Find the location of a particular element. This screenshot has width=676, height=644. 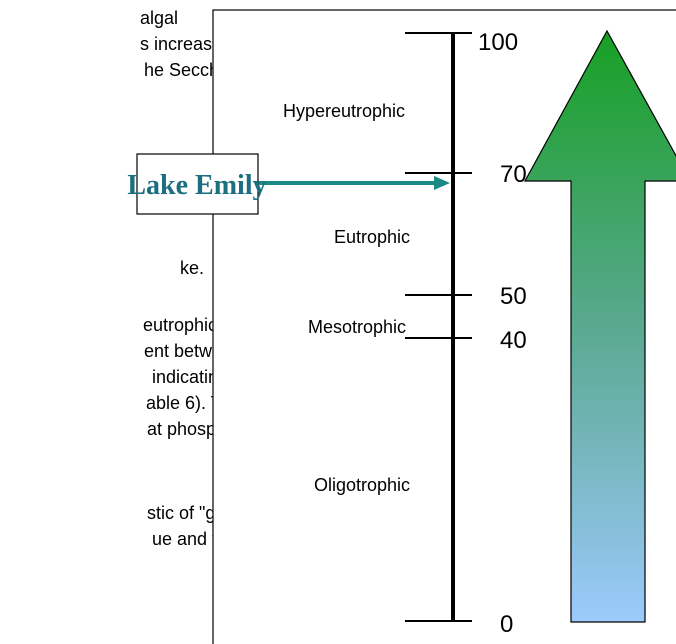

scale-label: 40 is located at coordinates (513, 340).